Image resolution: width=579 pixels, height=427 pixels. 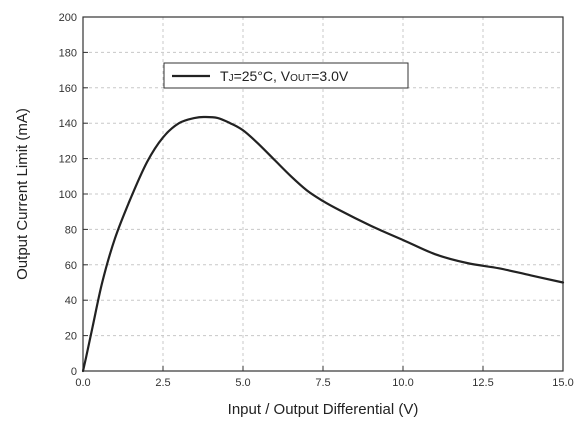 What do you see at coordinates (71, 230) in the screenshot?
I see `y-tick-label: 80` at bounding box center [71, 230].